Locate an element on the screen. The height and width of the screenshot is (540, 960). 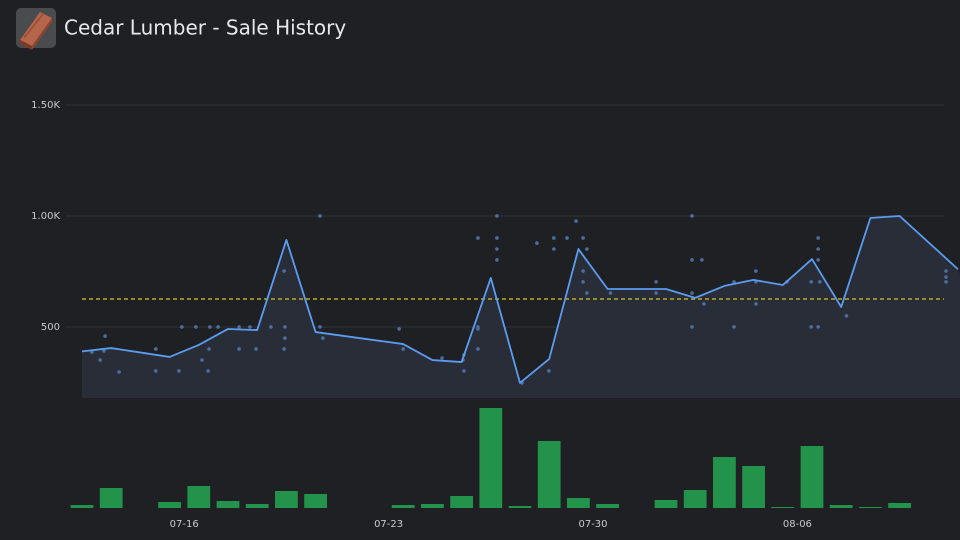
y-tick-label: 500 is located at coordinates (50, 327).